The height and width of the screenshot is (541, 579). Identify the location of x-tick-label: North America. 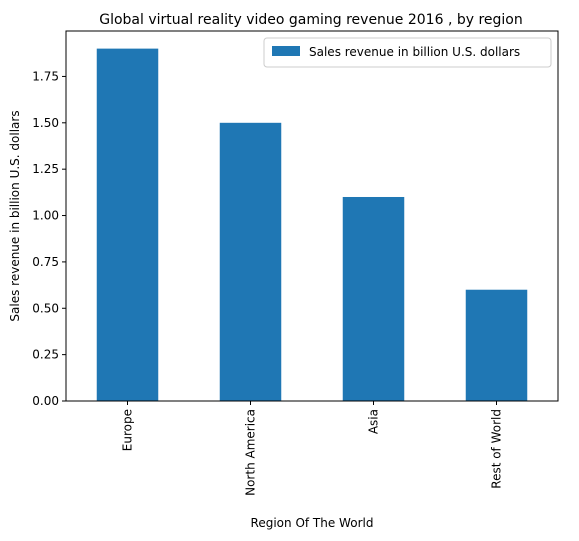
(251, 452).